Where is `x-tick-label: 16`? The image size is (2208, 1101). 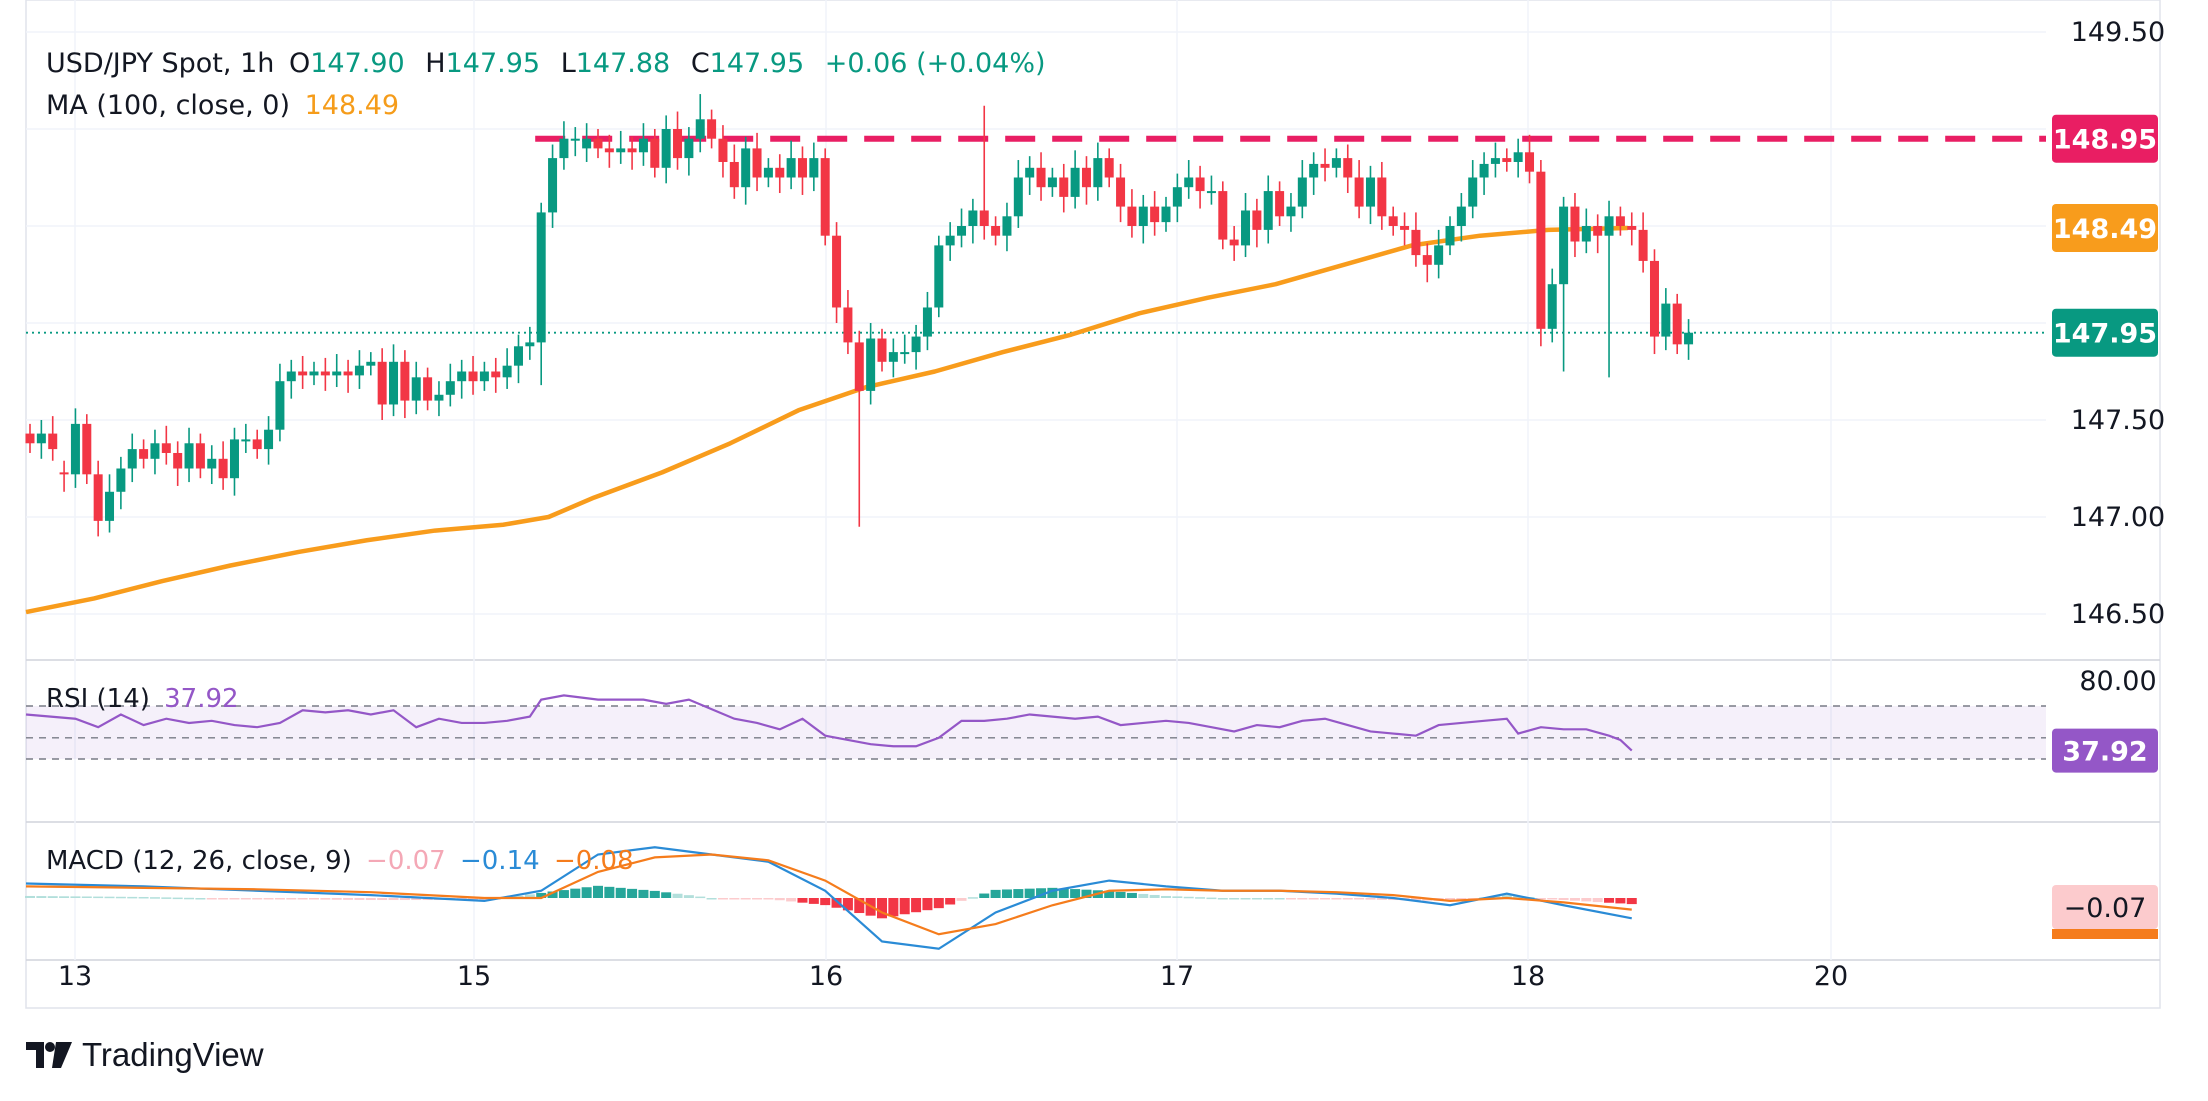 x-tick-label: 16 is located at coordinates (826, 976).